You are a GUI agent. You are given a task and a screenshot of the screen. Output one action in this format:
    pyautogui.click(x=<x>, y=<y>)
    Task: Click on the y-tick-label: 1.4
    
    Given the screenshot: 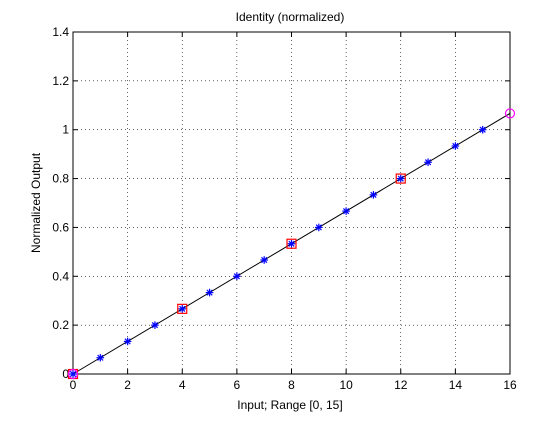 What is the action you would take?
    pyautogui.click(x=60, y=32)
    